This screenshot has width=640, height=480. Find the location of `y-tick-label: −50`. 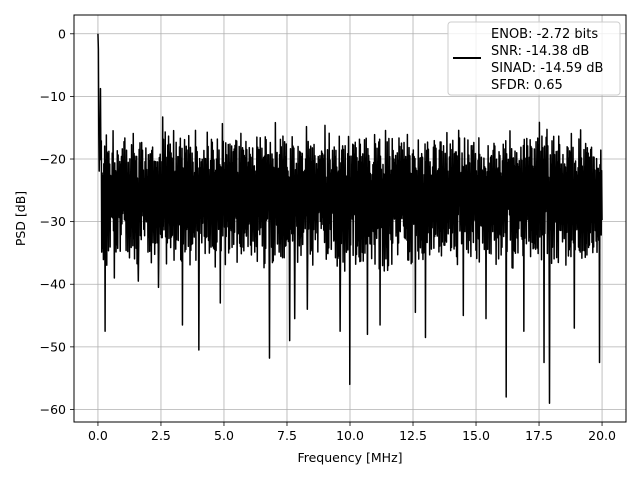

y-tick-label: −50 is located at coordinates (53, 346).